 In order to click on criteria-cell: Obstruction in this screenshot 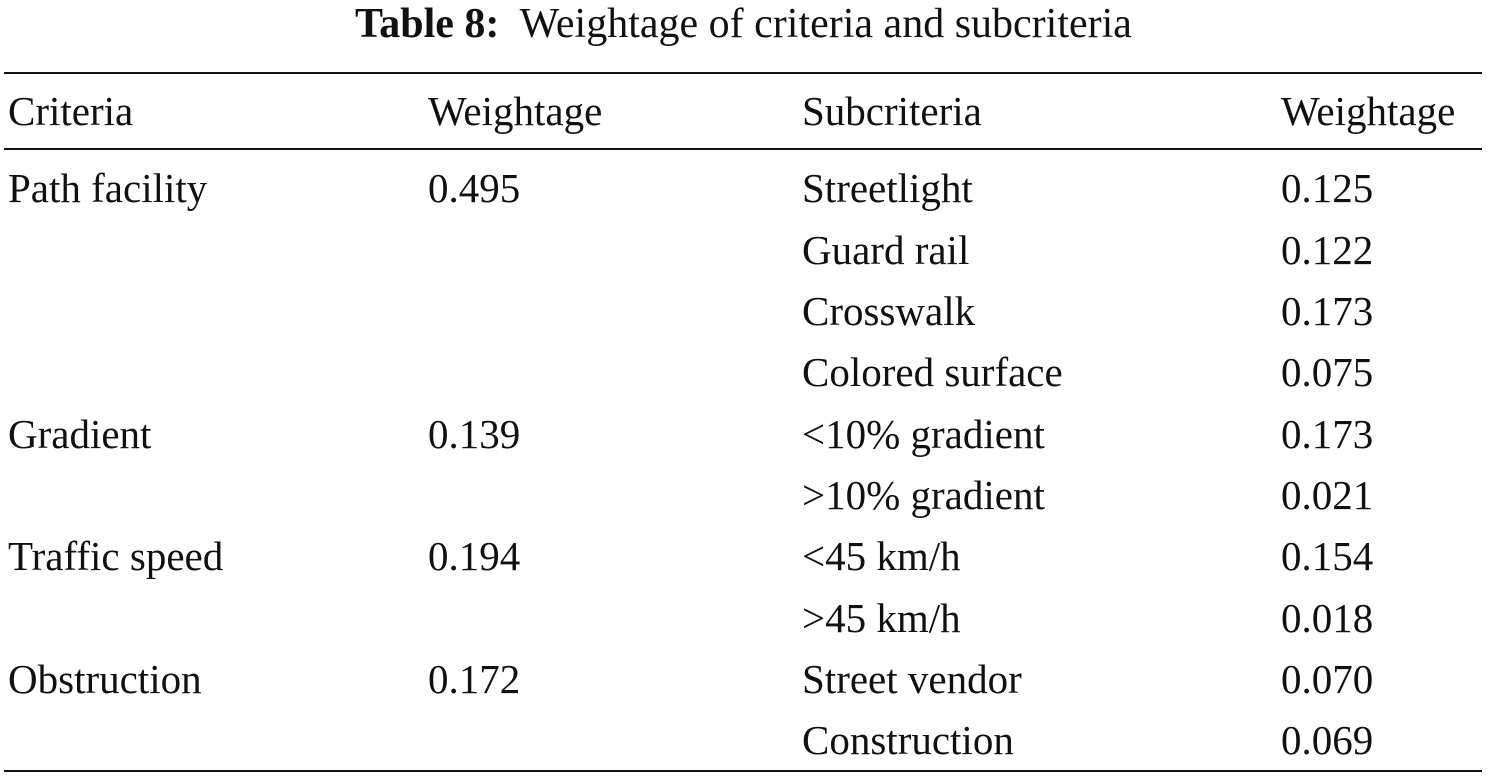, I will do `click(105, 679)`.